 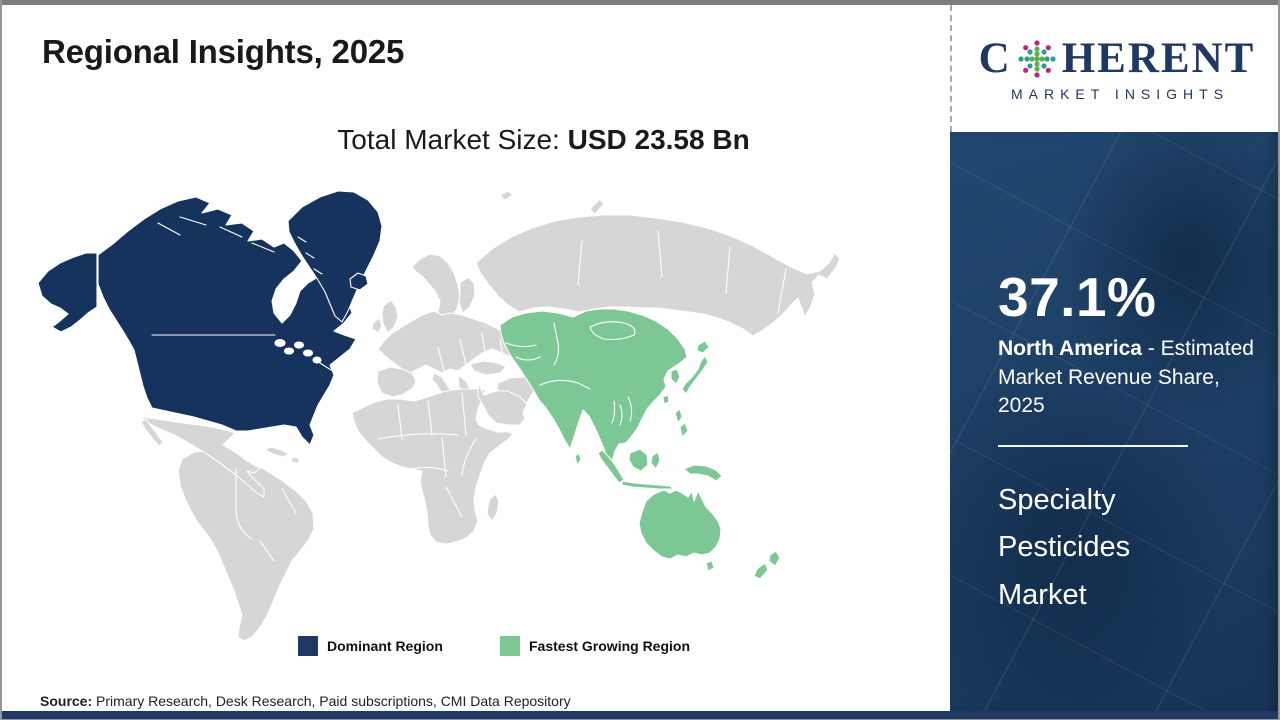 I want to click on top-border-bar, so click(x=640, y=2).